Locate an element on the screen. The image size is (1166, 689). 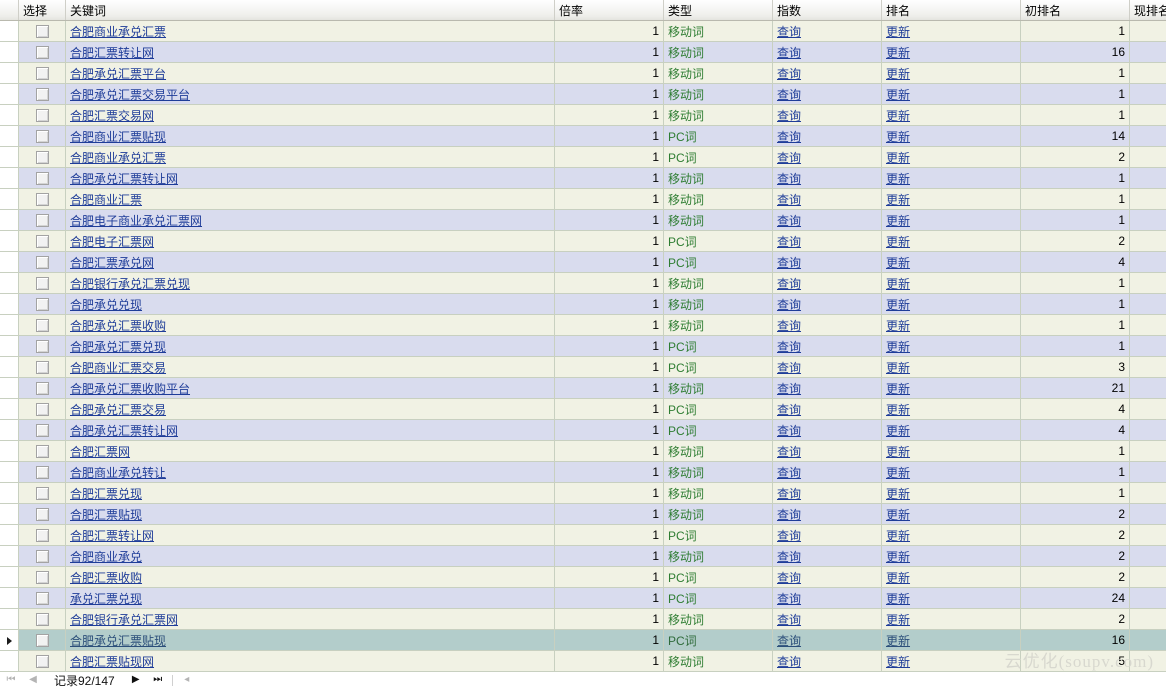
keyword-link: 合肥电子商业承兑汇票网 is located at coordinates (136, 221).